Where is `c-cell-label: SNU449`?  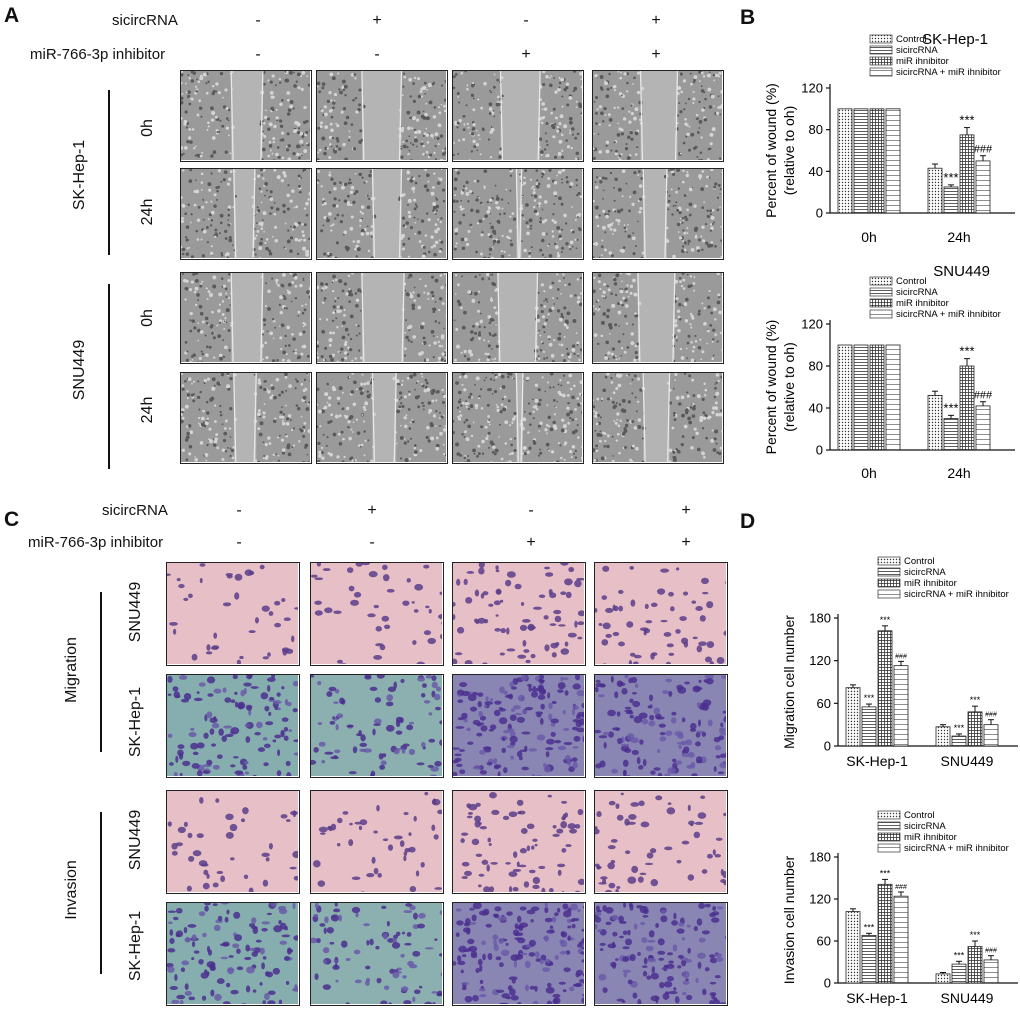 c-cell-label: SNU449 is located at coordinates (135, 840).